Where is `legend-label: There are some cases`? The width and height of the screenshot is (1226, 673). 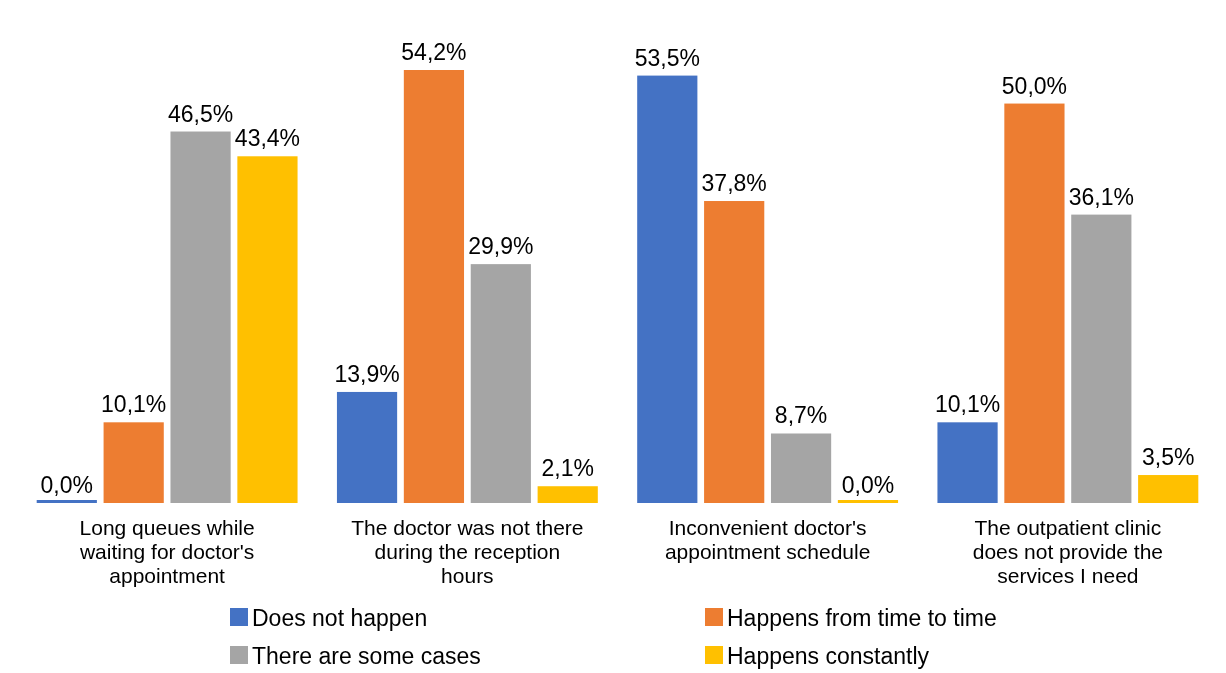
legend-label: There are some cases is located at coordinates (366, 656).